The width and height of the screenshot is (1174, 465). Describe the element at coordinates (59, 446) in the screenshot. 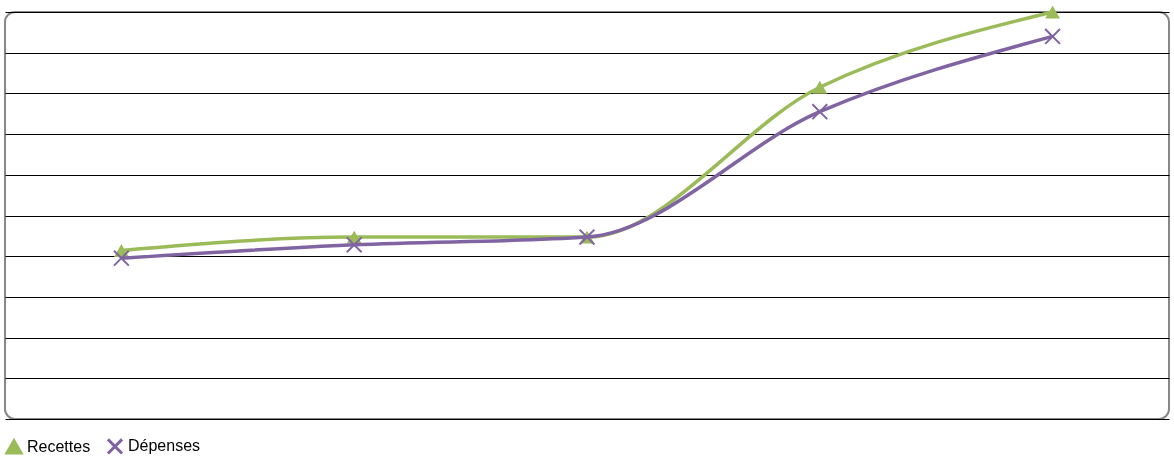

I see `legend-label: Recettes` at that location.